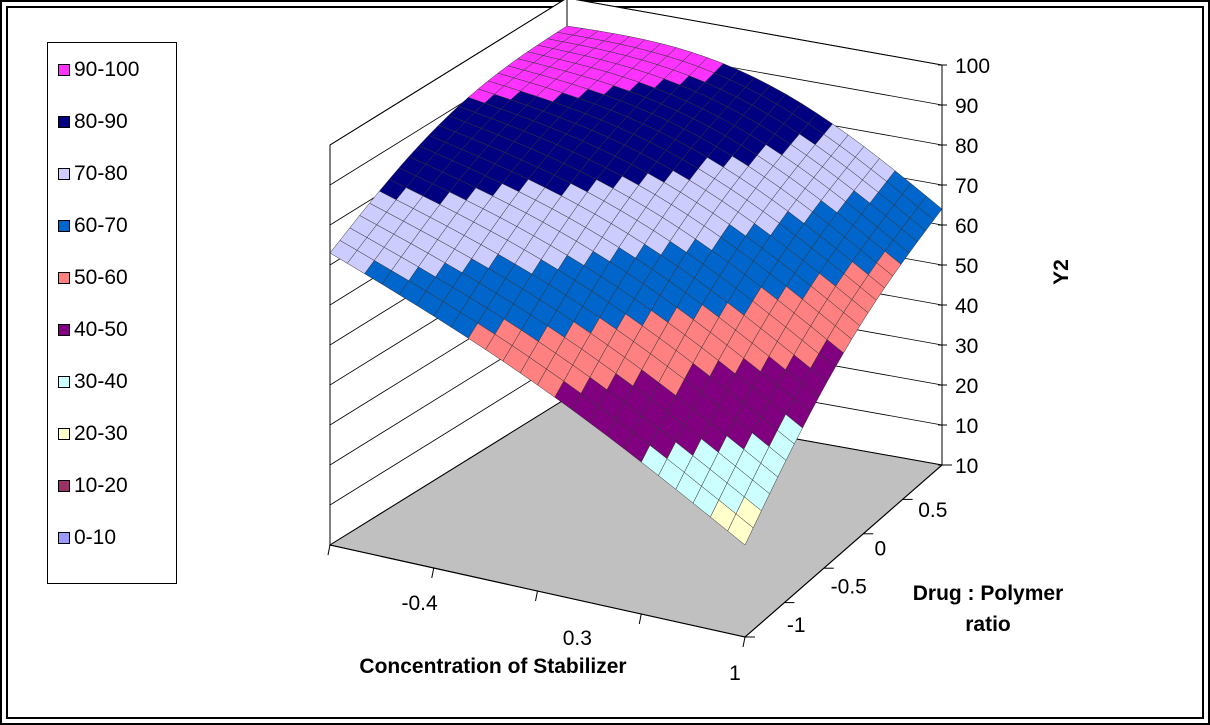 The width and height of the screenshot is (1210, 725). Describe the element at coordinates (101, 277) in the screenshot. I see `legend-label: 50-60` at that location.